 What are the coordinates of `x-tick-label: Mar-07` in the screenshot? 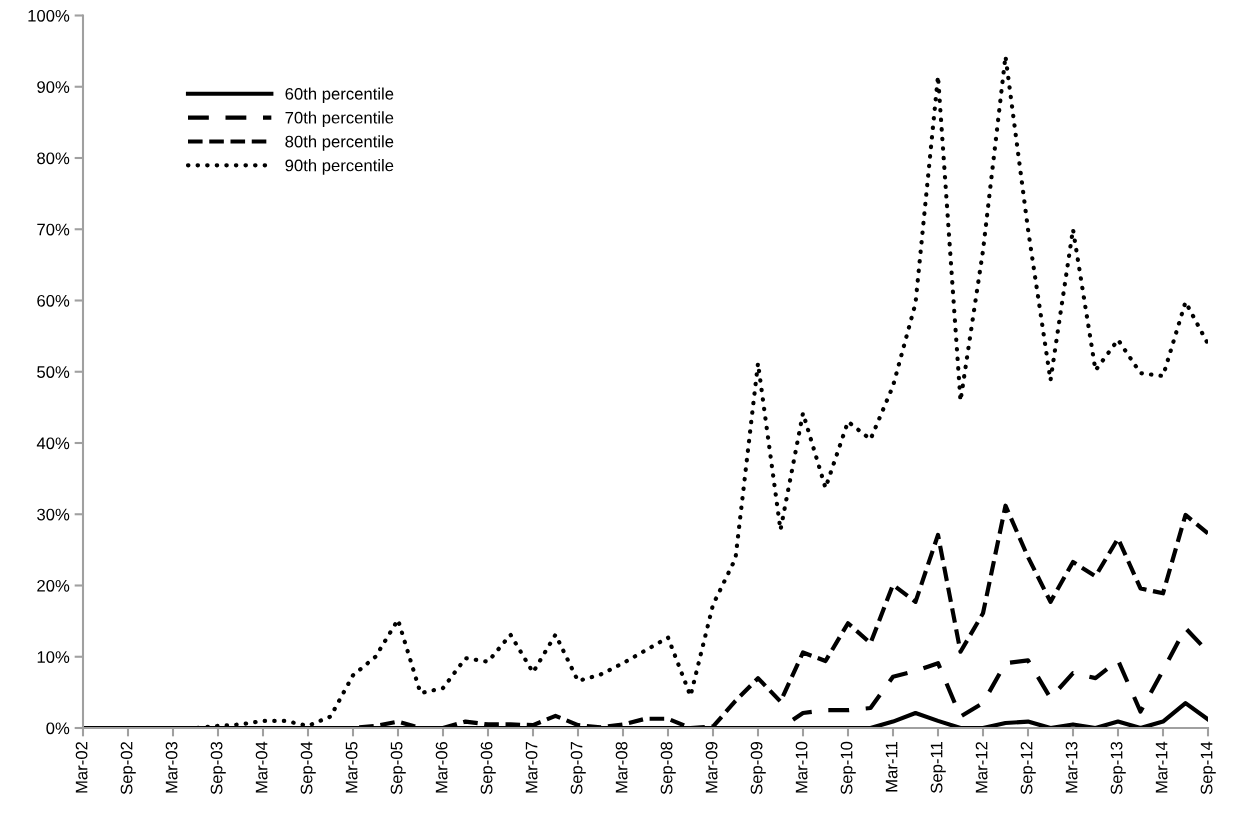 It's located at (531, 767).